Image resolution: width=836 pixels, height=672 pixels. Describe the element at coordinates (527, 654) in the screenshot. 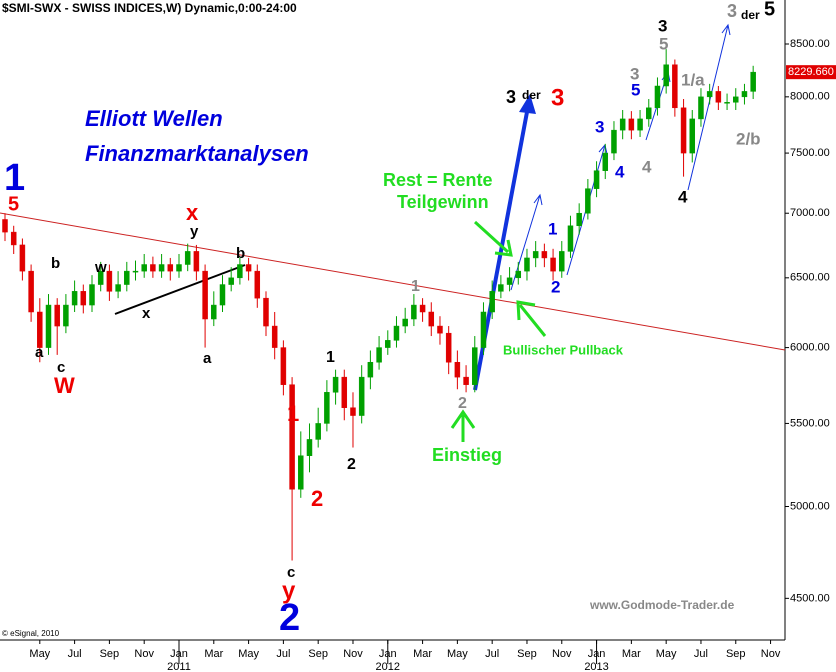

I see `x-tick-label: Sep` at that location.